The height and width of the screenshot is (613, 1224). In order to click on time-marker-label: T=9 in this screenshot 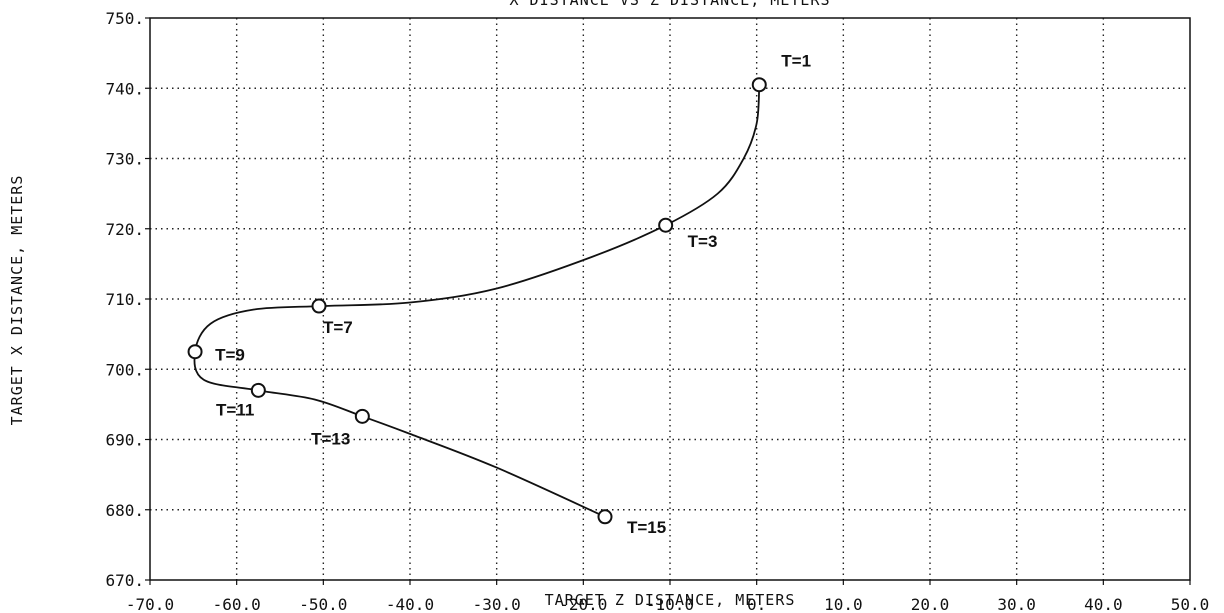, I will do `click(230, 355)`.